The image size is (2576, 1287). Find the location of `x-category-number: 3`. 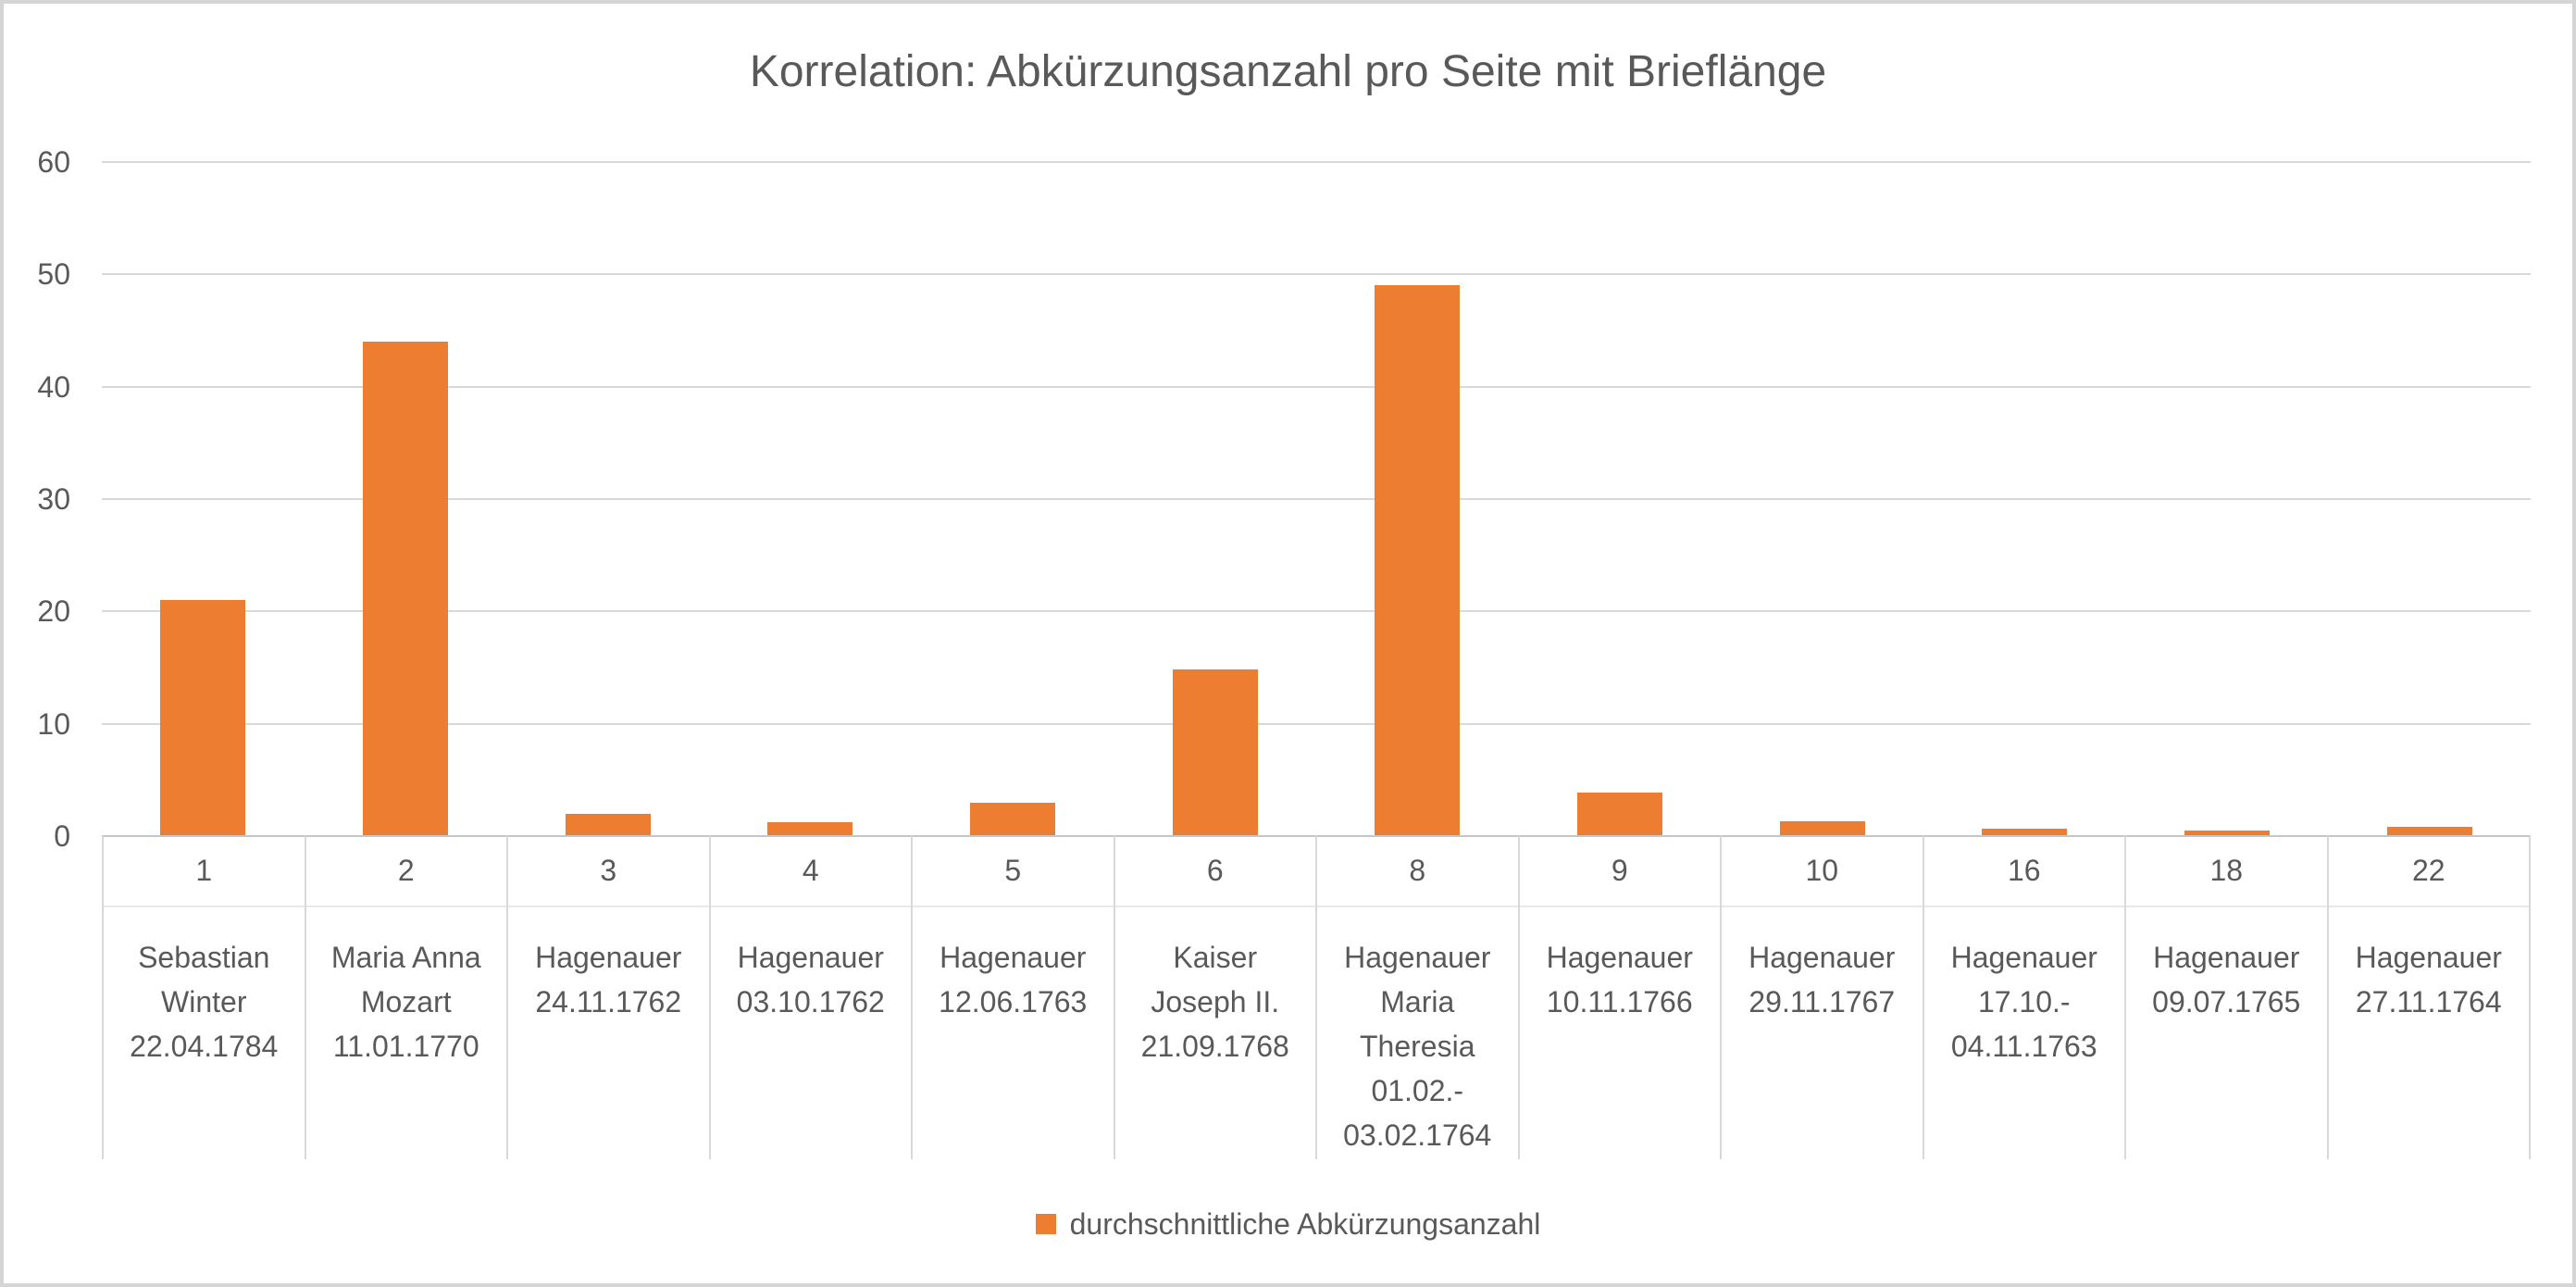

x-category-number: 3 is located at coordinates (608, 871).